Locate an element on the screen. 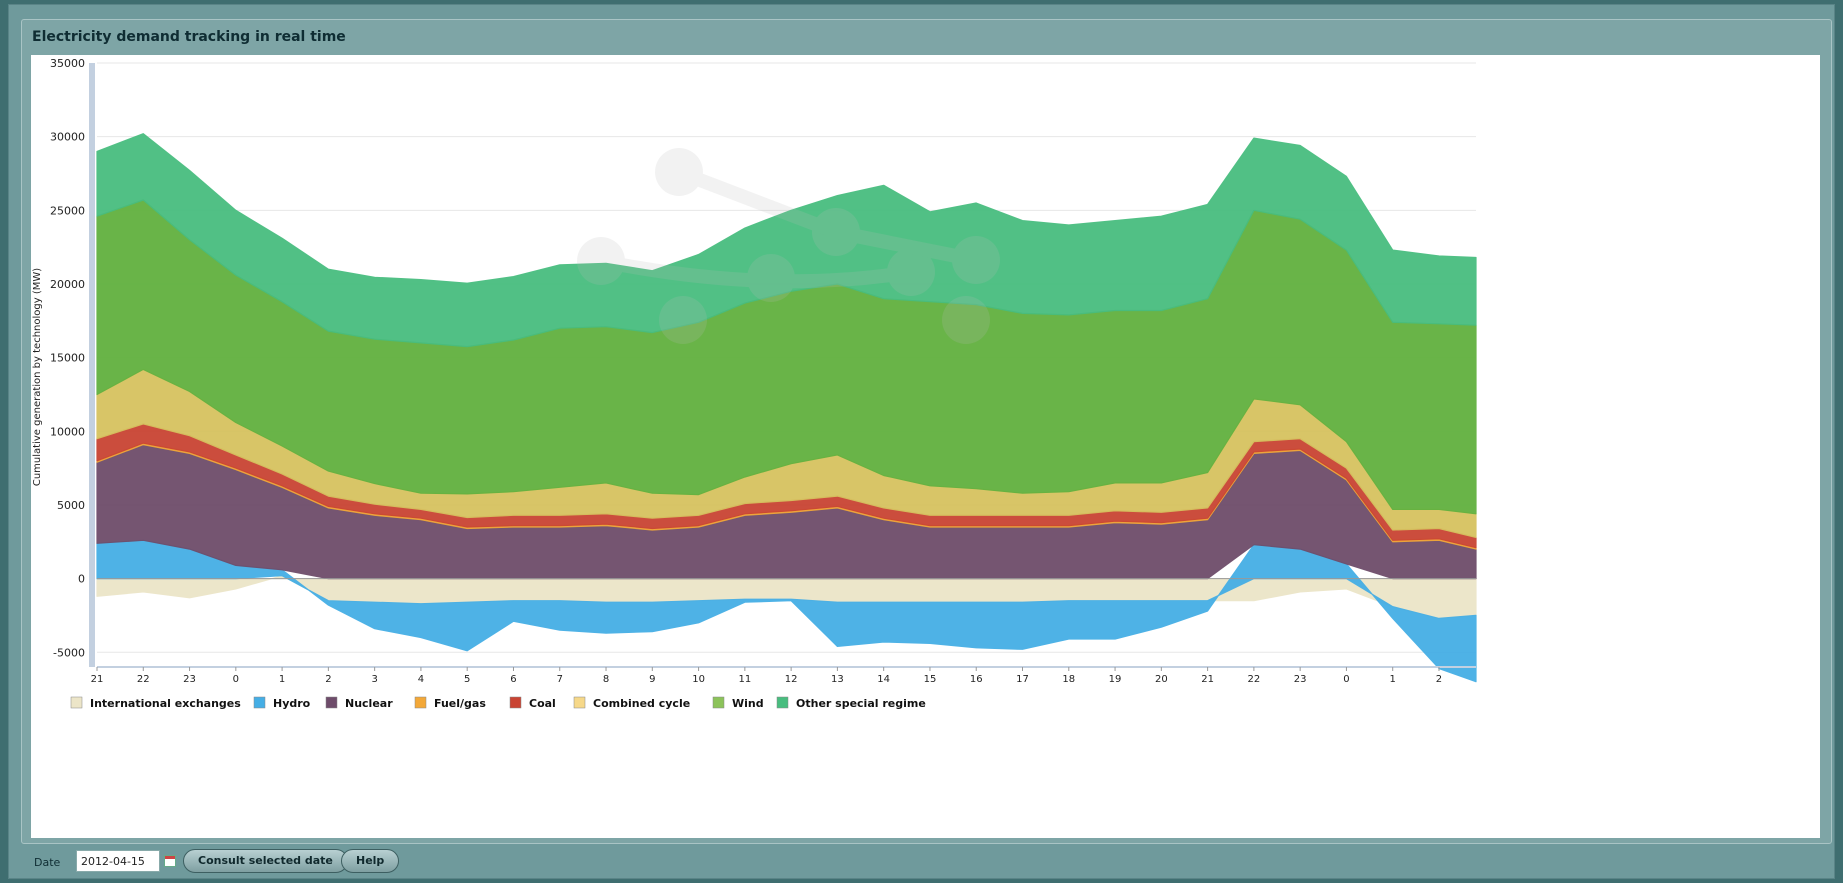 The height and width of the screenshot is (883, 1843). legend-item: Coal is located at coordinates (532, 703).